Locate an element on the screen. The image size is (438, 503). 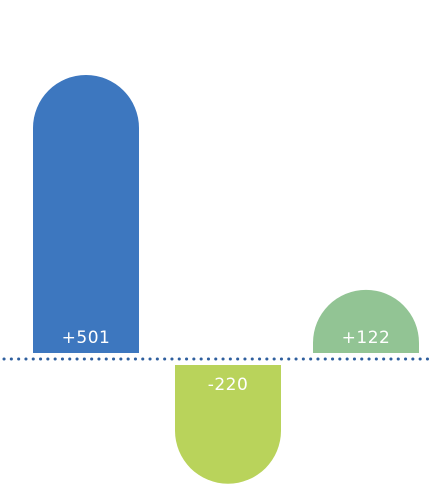
labels-group: +501 -220 +122 is located at coordinates (226, 361).